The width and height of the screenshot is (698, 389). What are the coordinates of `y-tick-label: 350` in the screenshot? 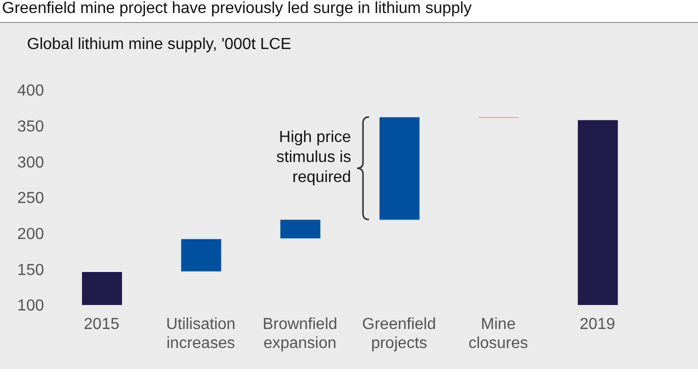 It's located at (30, 127).